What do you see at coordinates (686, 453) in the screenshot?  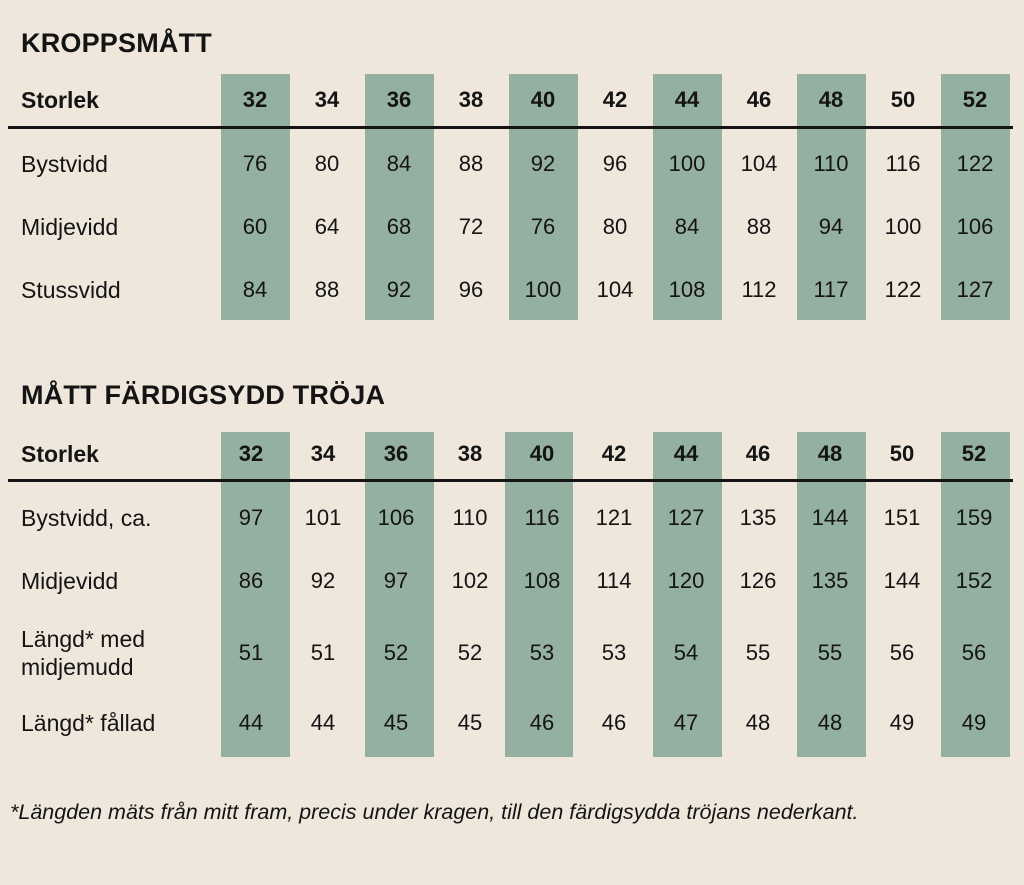 I see `size-header: 44` at bounding box center [686, 453].